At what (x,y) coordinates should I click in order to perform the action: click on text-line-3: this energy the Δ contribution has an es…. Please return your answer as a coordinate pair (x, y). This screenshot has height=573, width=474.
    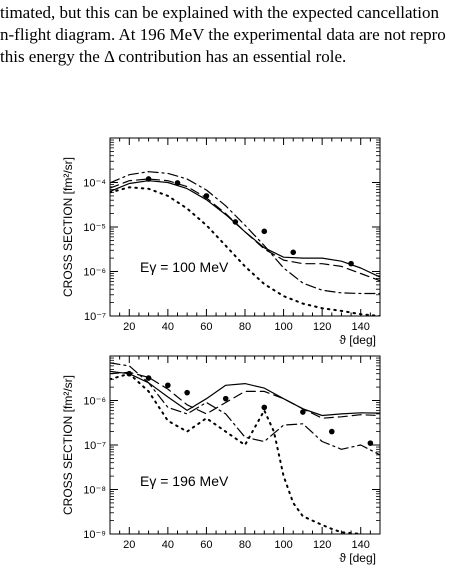
    Looking at the image, I should click on (173, 56).